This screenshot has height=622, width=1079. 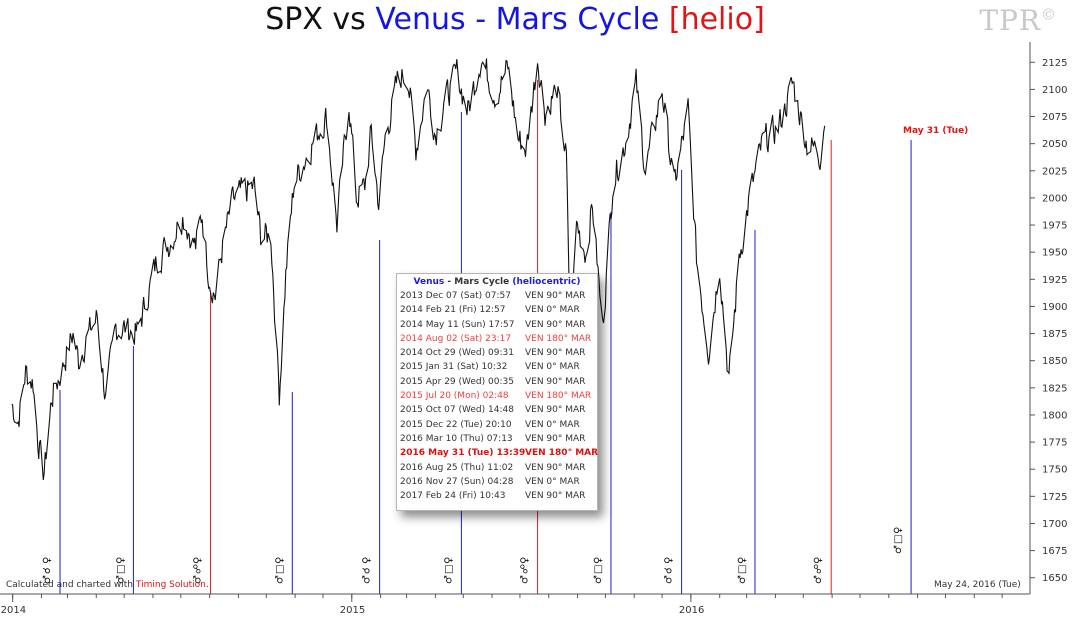 I want to click on aspect-table-row: 2015 Dec 22 (Tue) 20:10 VEN 0° MAR, so click(x=497, y=425).